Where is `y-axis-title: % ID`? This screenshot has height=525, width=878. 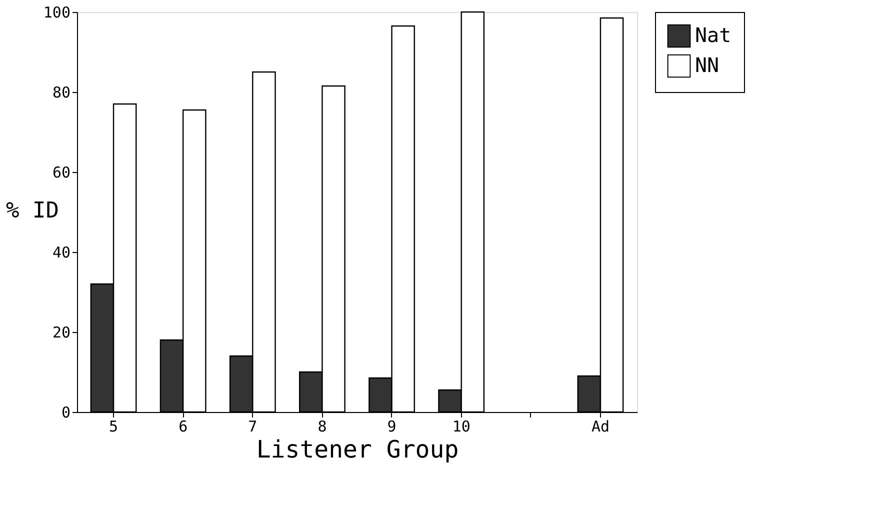 y-axis-title: % ID is located at coordinates (32, 211).